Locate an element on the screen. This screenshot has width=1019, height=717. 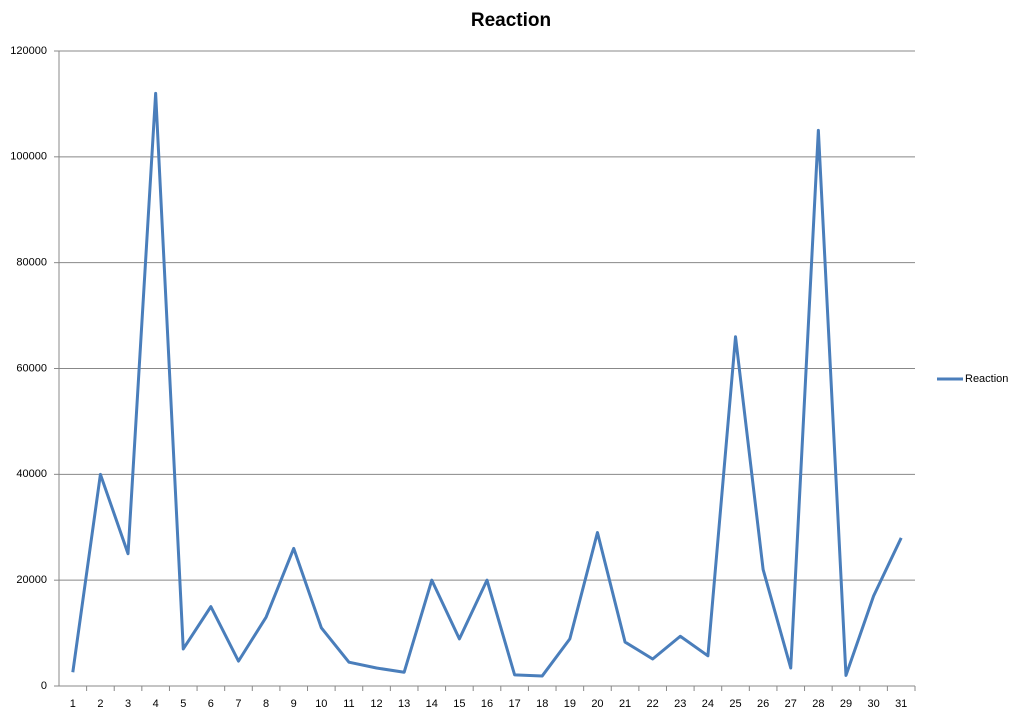
y-tick-label: 40000 is located at coordinates (31, 474).